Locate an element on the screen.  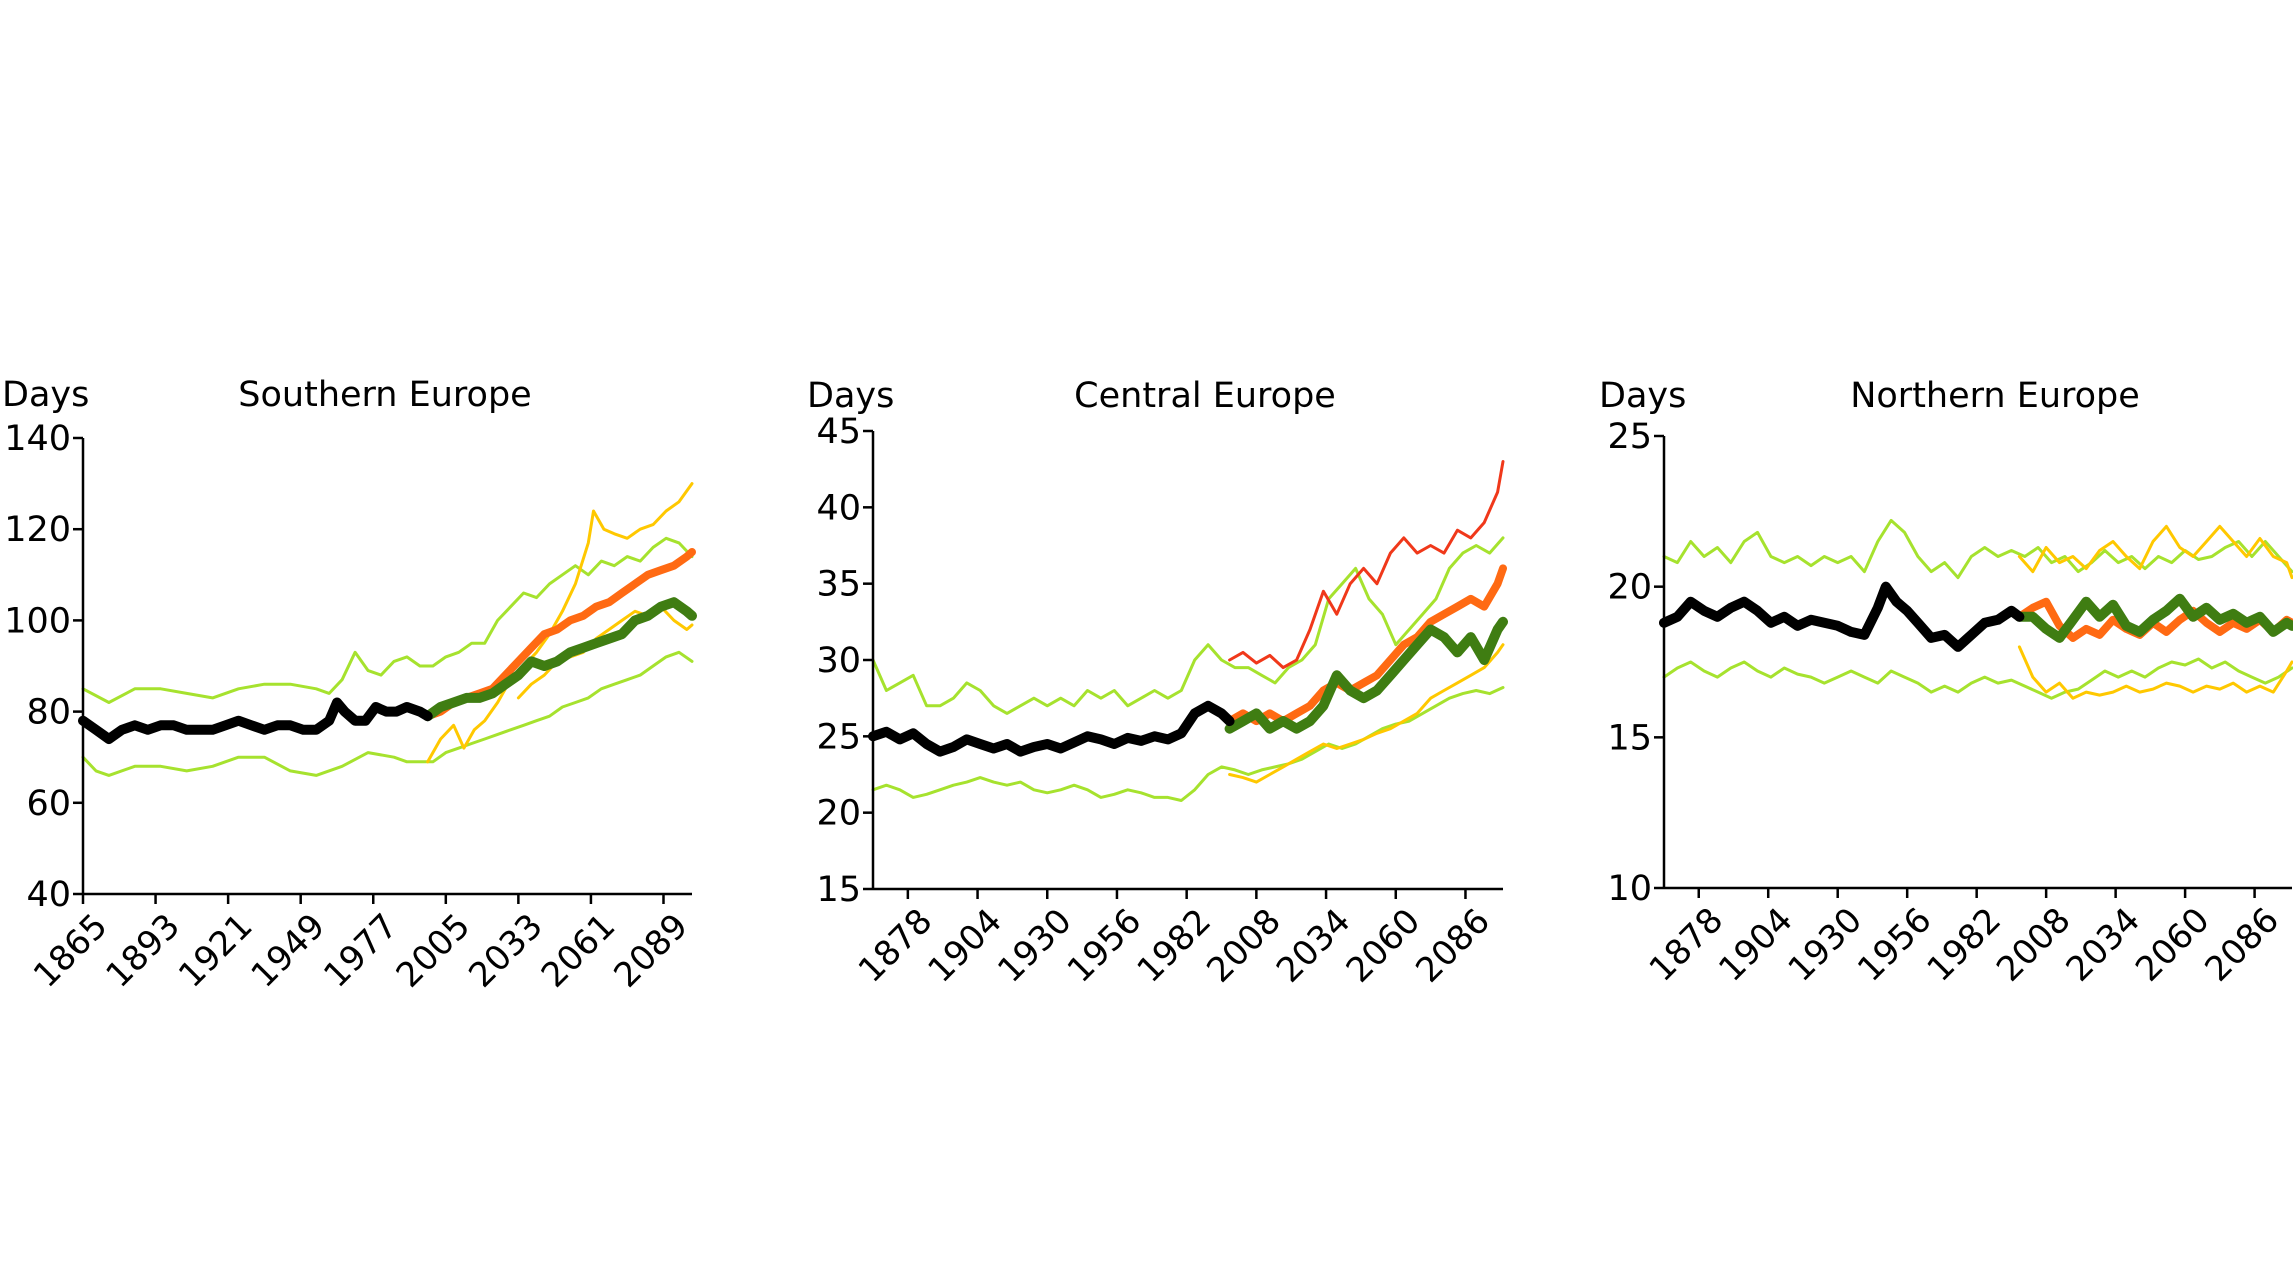
y-tick-label: 120 is located at coordinates (37, 530).